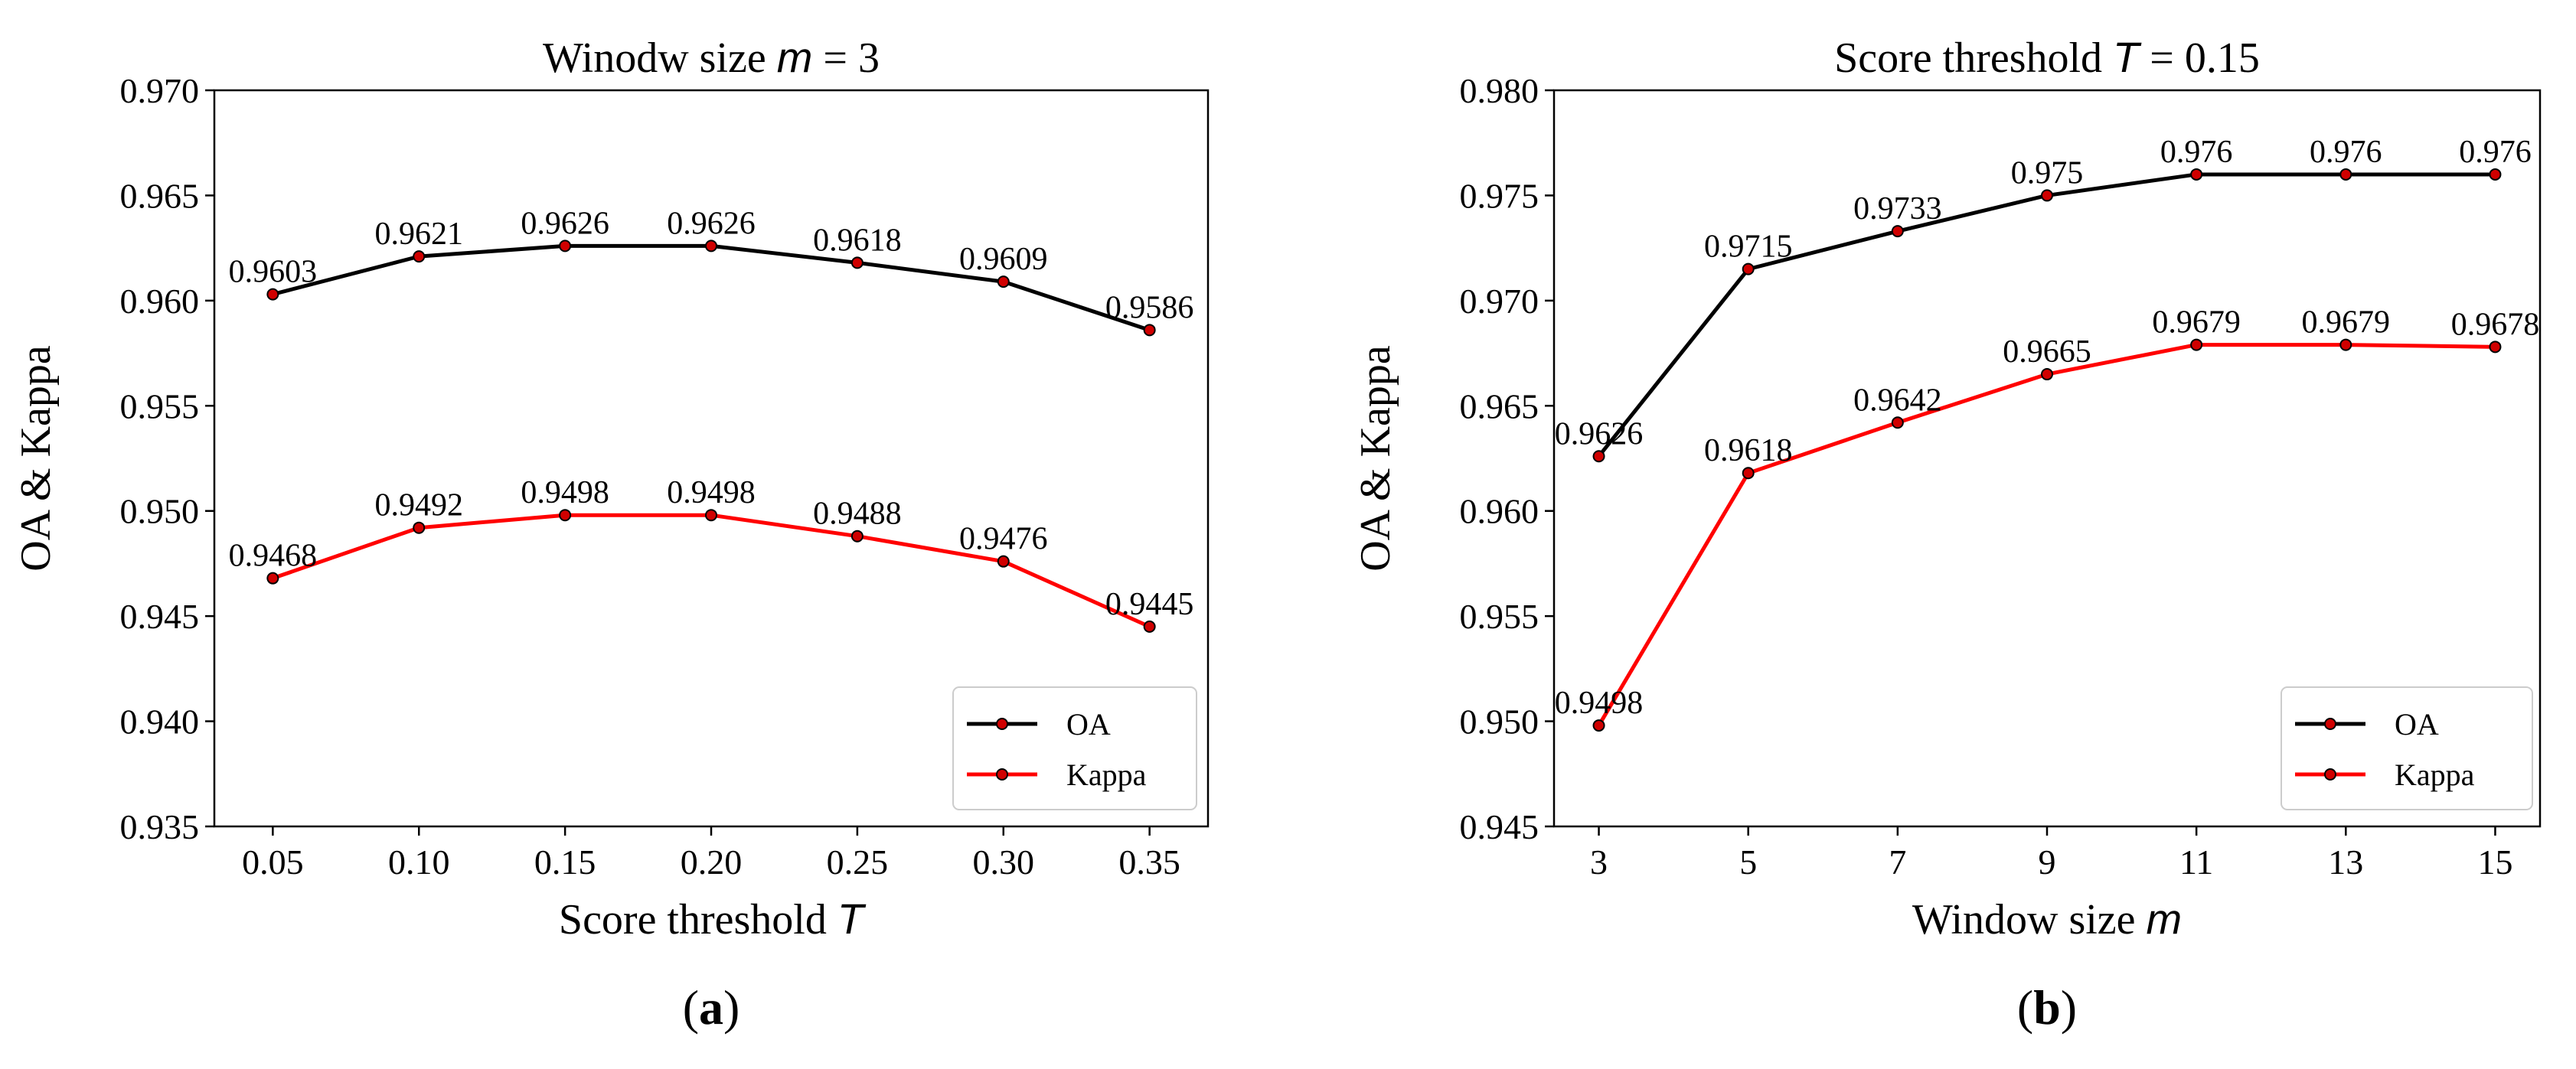  I want to click on x-tick-label: 0.10, so click(419, 862).